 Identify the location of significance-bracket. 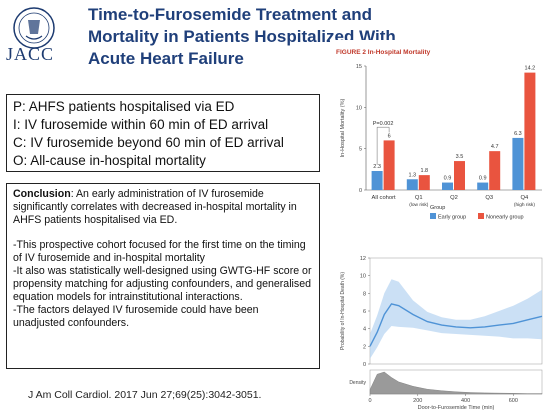
(383, 145).